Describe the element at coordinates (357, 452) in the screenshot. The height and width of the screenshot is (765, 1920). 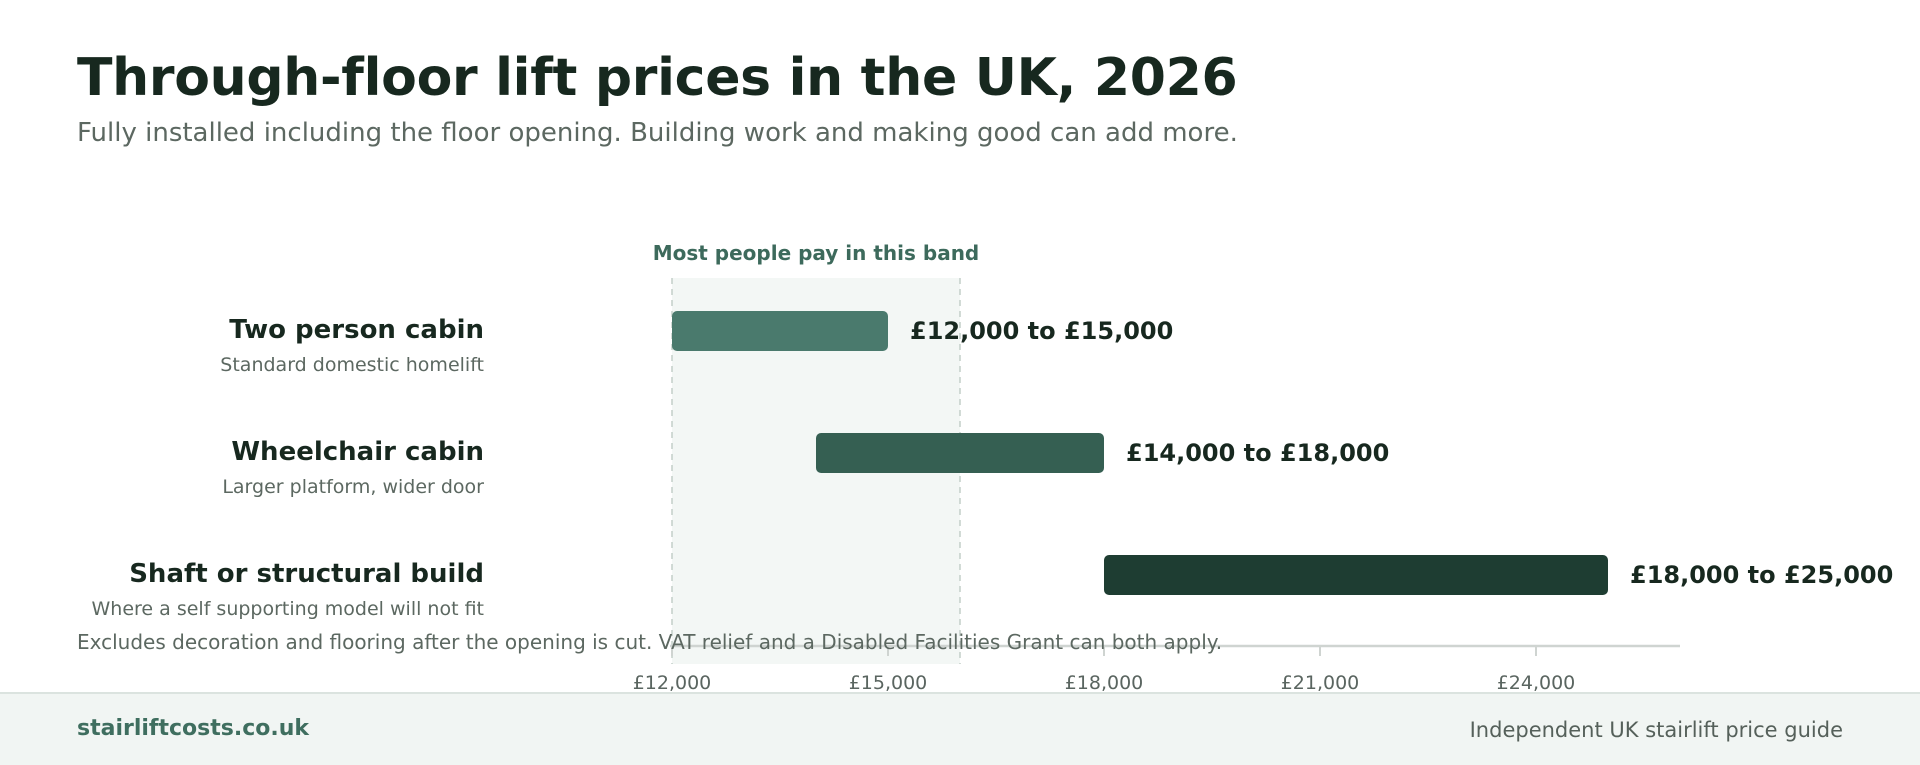
I see `category-label: Wheelchair cabin` at that location.